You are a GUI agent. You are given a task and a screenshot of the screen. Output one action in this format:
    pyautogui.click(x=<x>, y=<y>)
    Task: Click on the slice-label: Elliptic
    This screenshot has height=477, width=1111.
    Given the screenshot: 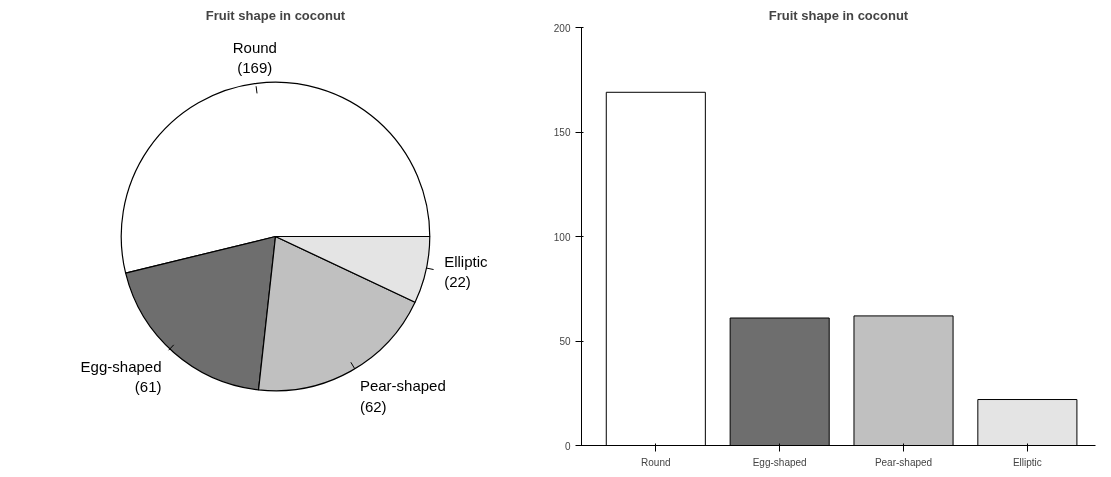 What is the action you would take?
    pyautogui.click(x=466, y=262)
    